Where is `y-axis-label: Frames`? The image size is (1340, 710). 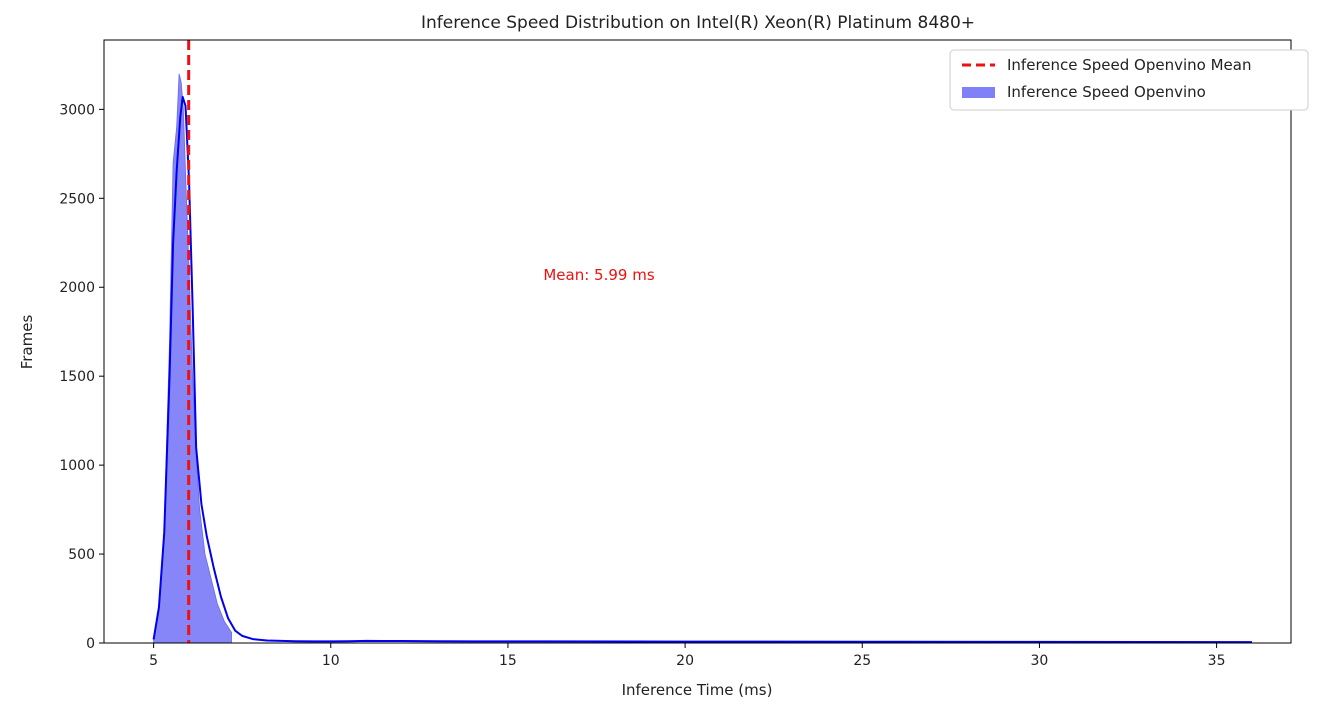 y-axis-label: Frames is located at coordinates (27, 342).